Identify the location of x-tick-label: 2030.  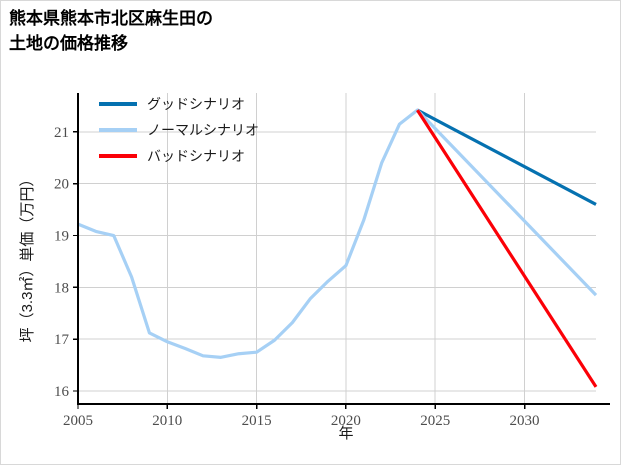
(525, 421).